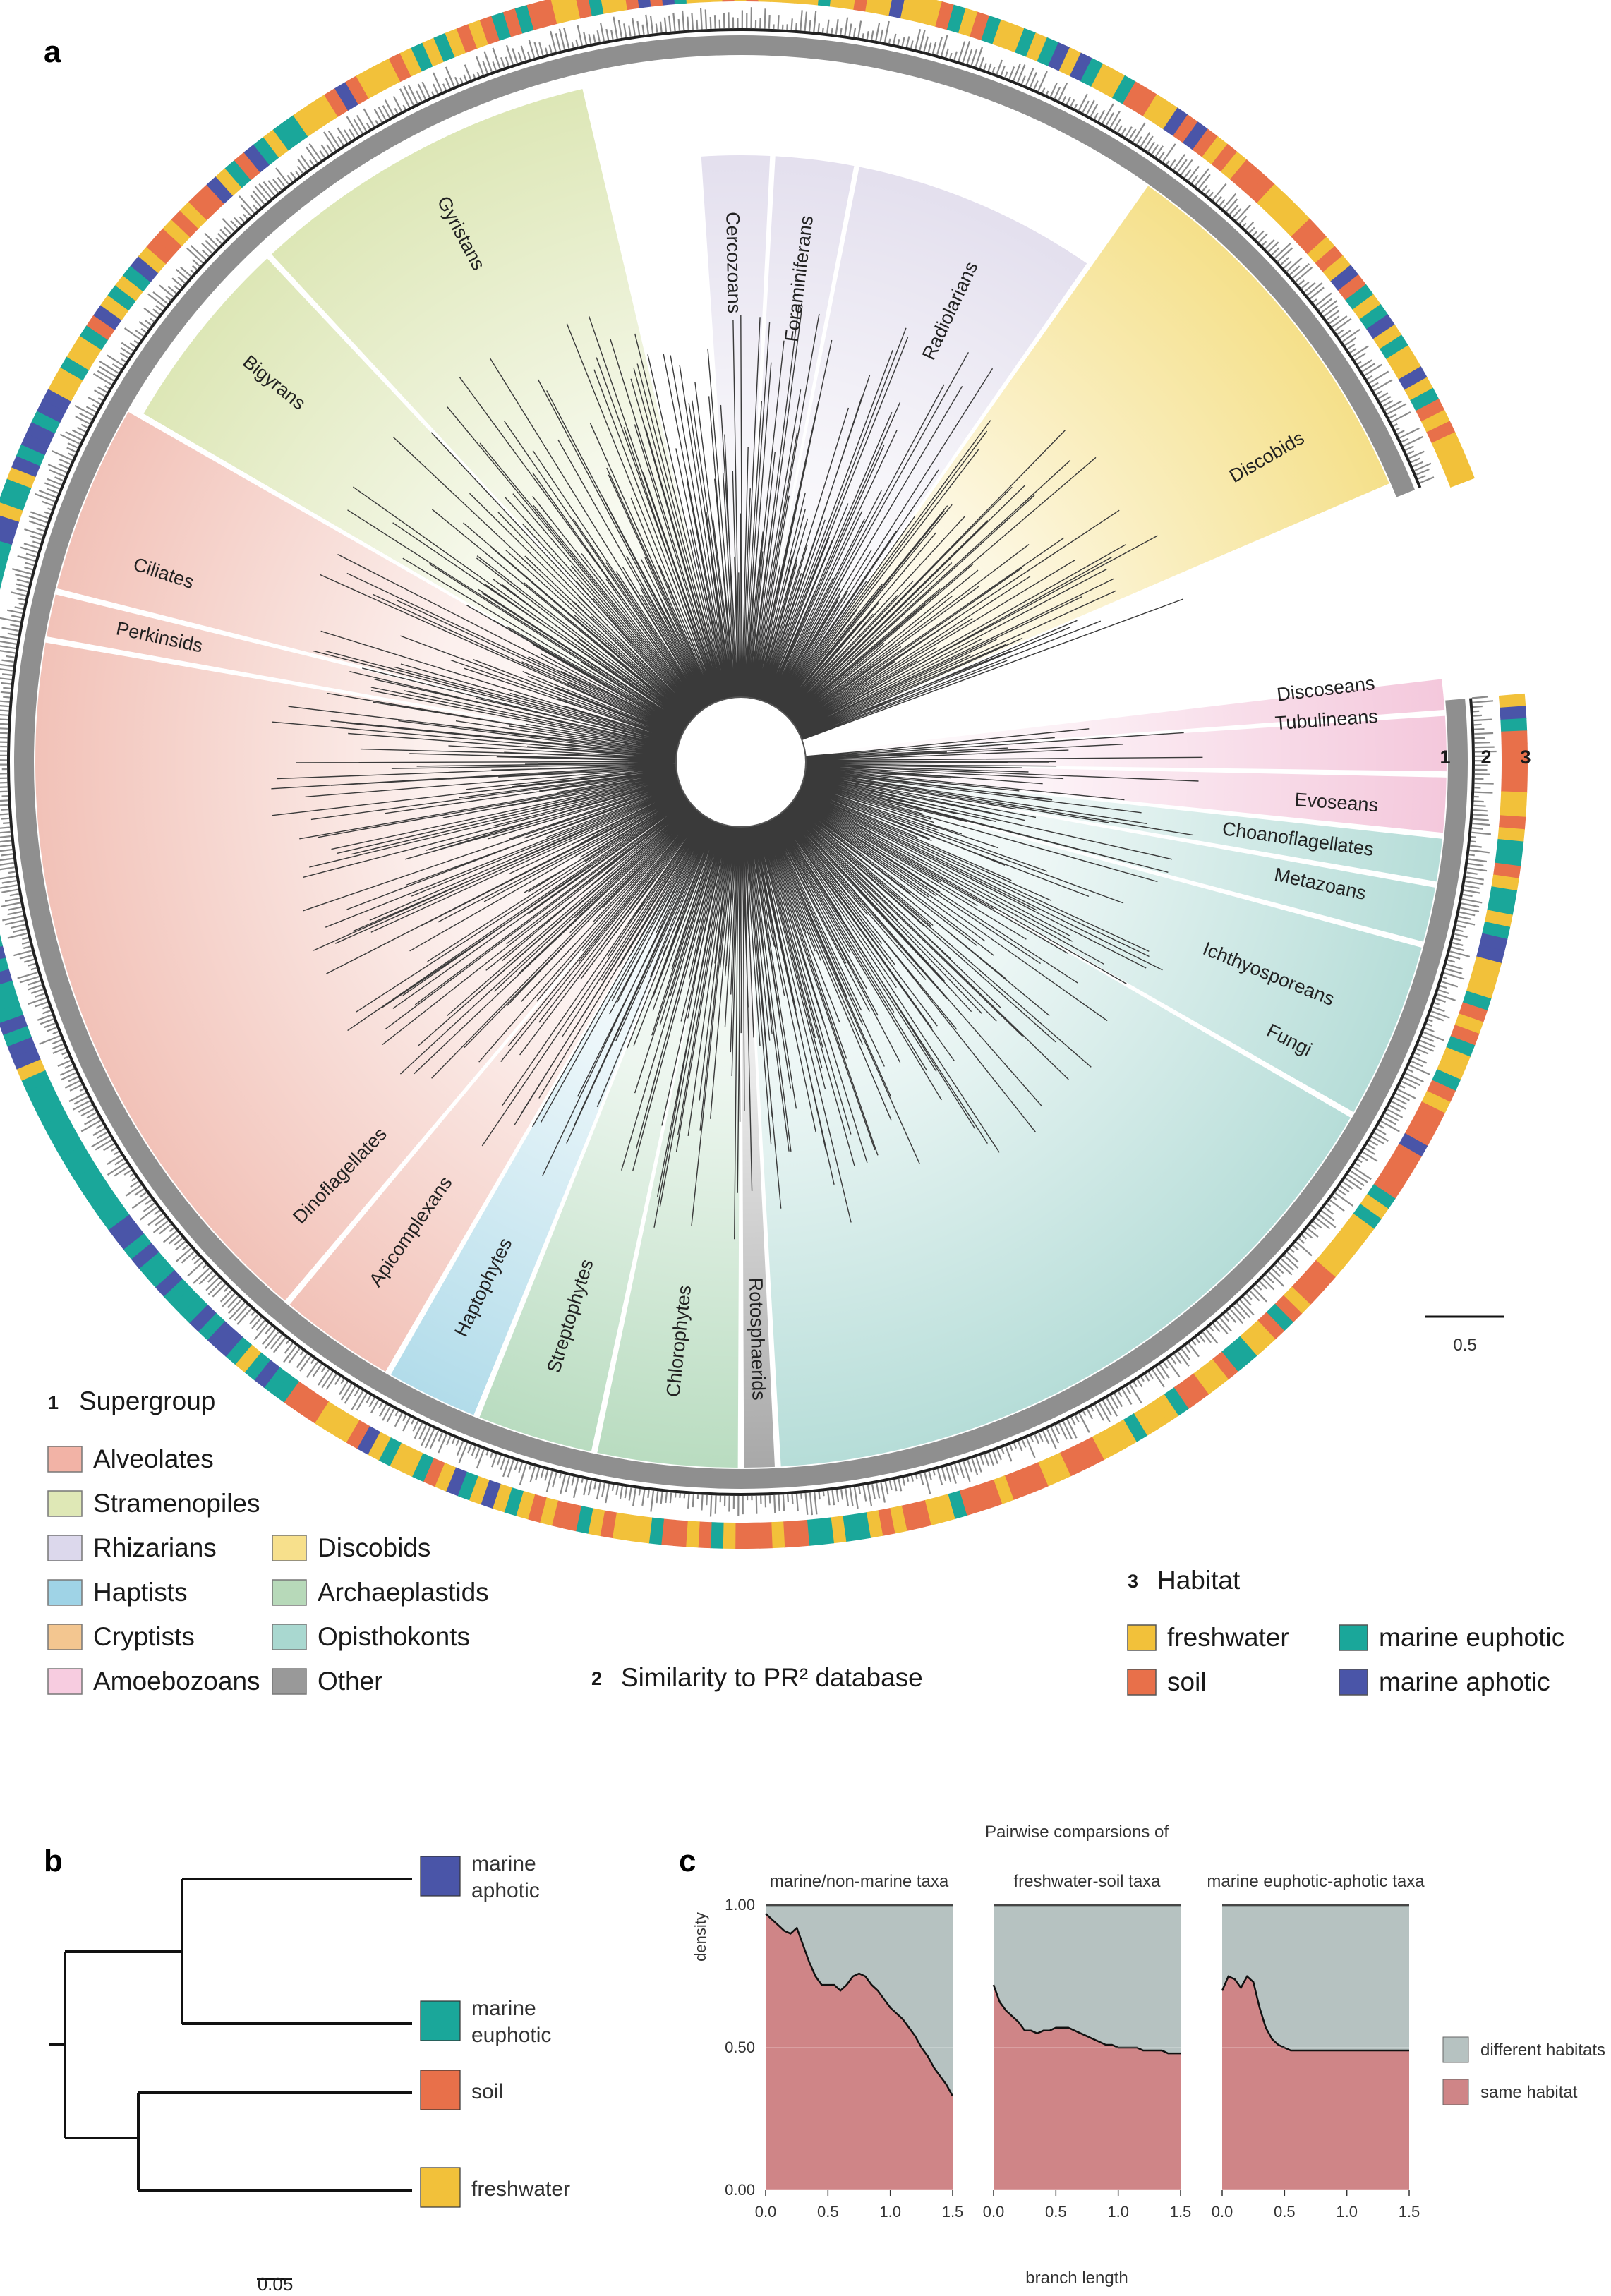 The width and height of the screenshot is (1611, 2296). What do you see at coordinates (275, 2284) in the screenshot?
I see `scale-b-label: 0.05` at bounding box center [275, 2284].